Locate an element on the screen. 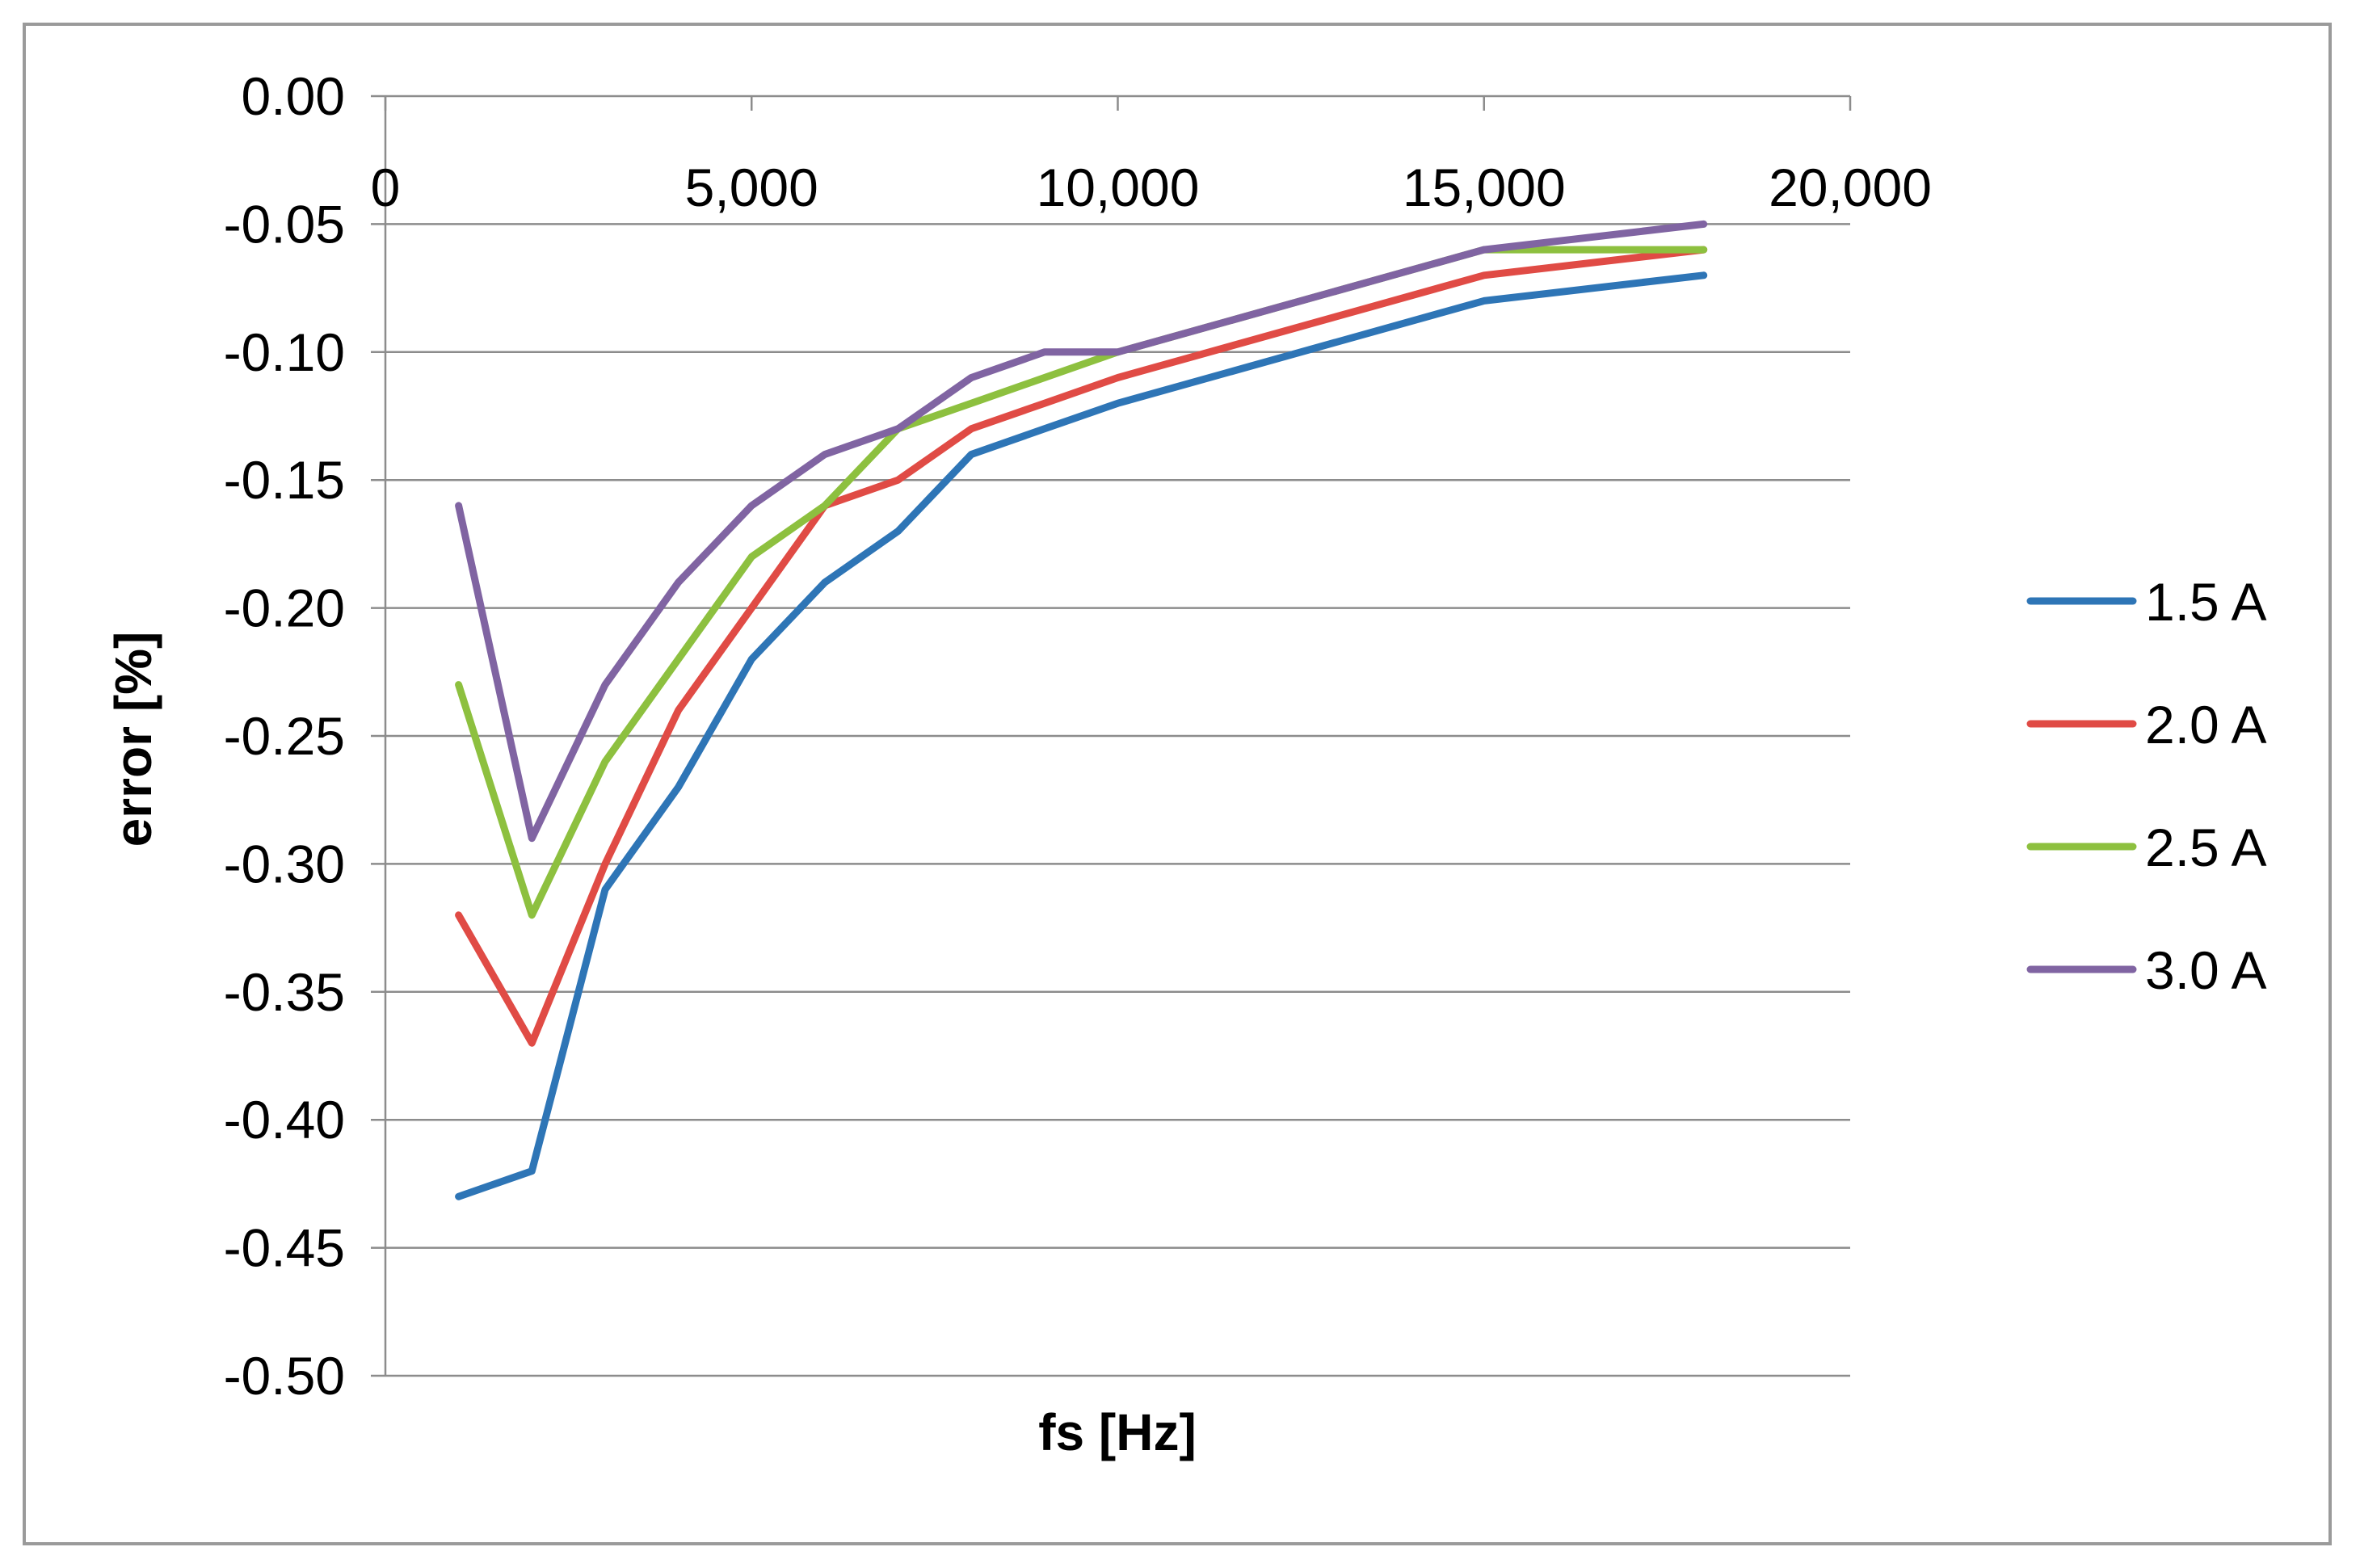 The image size is (2360, 1568). legend-label: 1.5 A is located at coordinates (2205, 602).